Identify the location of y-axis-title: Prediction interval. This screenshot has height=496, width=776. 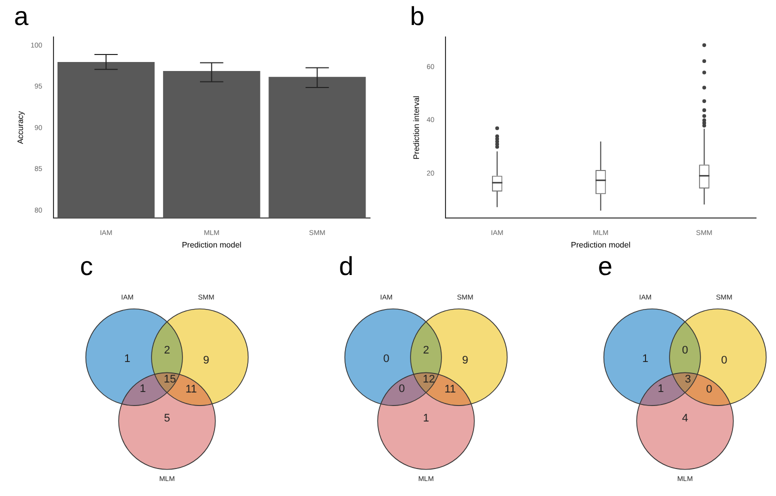
(417, 128).